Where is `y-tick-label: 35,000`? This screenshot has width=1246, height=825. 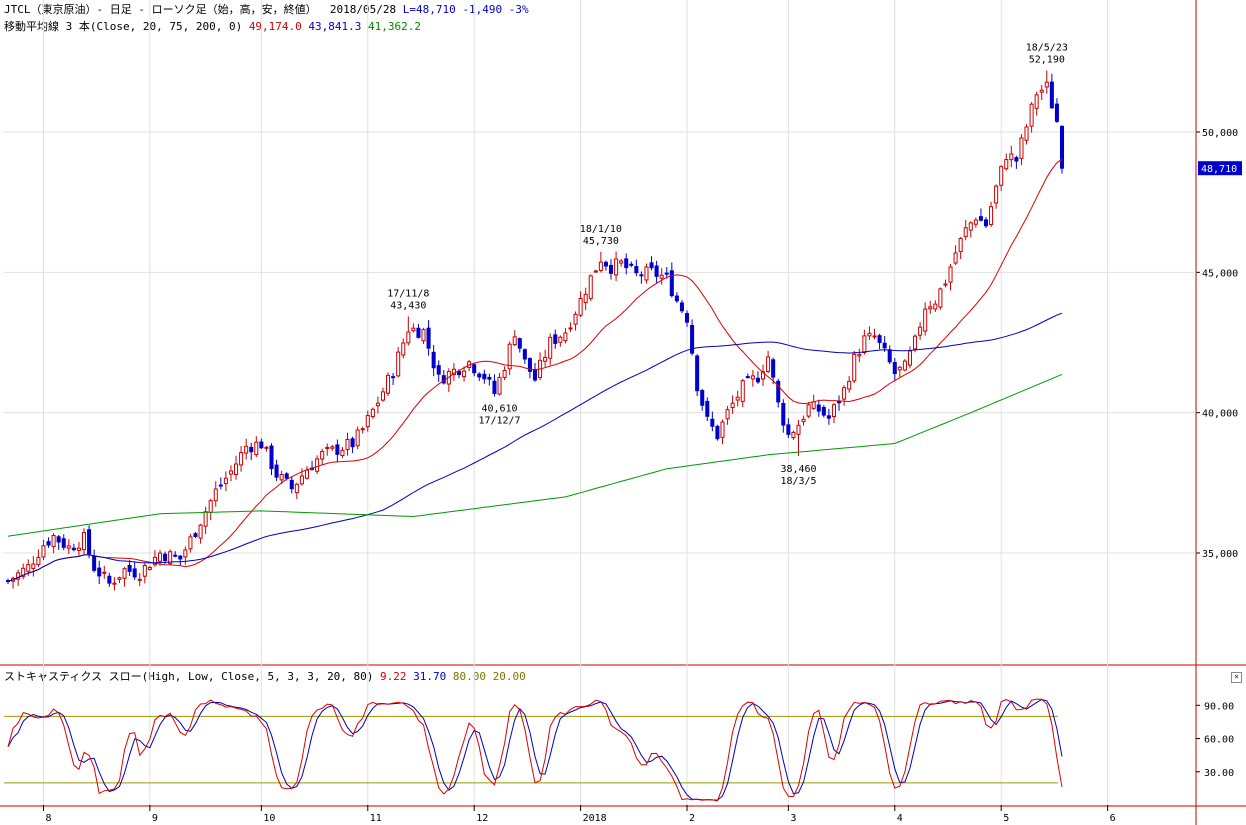 y-tick-label: 35,000 is located at coordinates (1220, 554).